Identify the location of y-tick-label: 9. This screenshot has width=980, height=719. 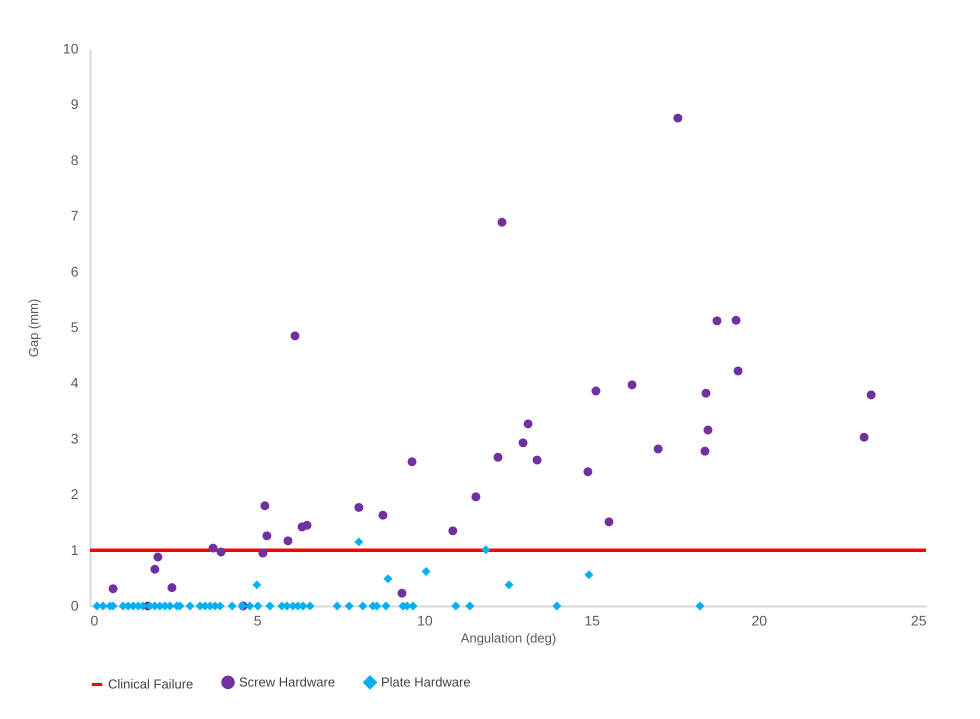
(74, 104).